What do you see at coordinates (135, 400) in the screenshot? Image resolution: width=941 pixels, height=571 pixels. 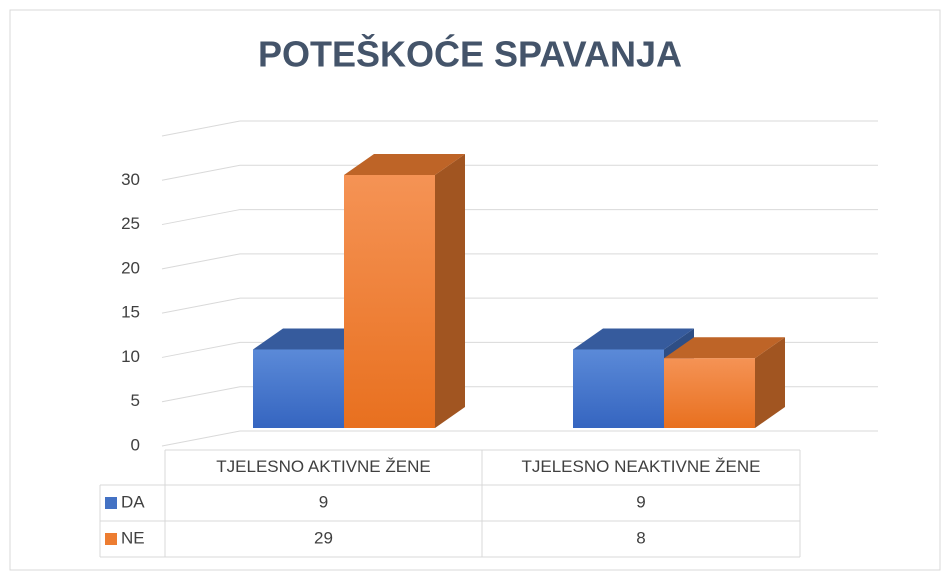 I see `y-tick-label: 5` at bounding box center [135, 400].